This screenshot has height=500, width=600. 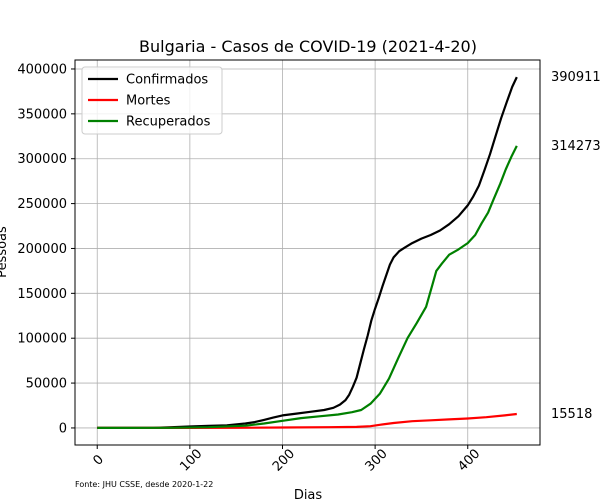 What do you see at coordinates (144, 484) in the screenshot?
I see `source-note: Fonte: JHU CSSE, desde 2020-1-22` at bounding box center [144, 484].